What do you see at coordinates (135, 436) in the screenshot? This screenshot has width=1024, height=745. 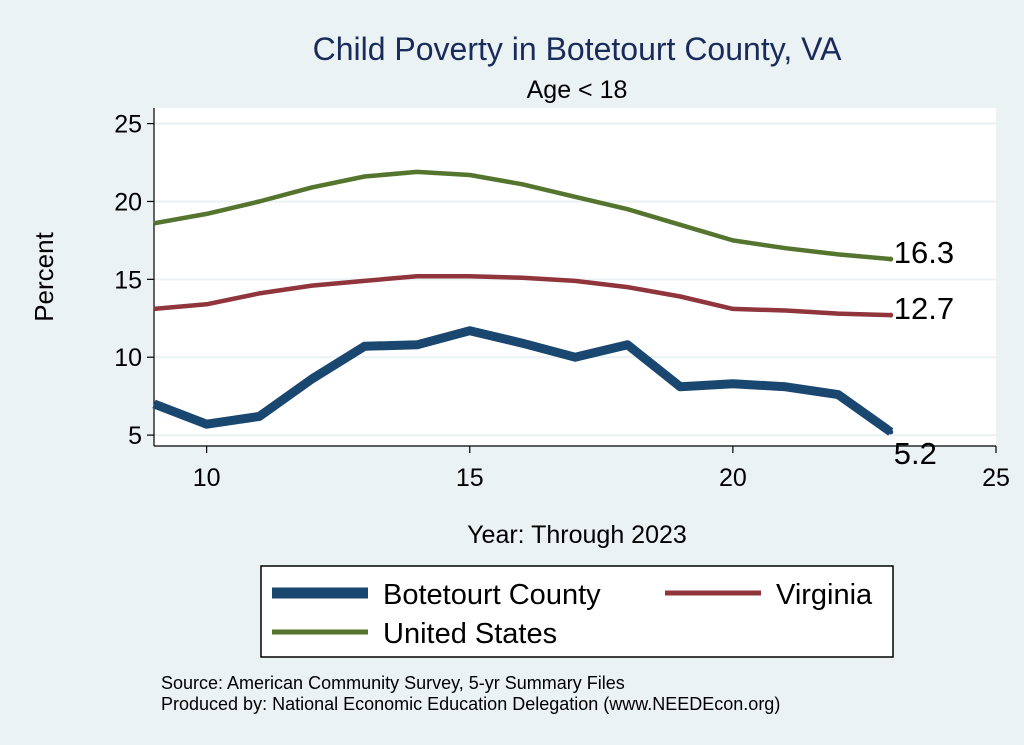 I see `y-tick-label: 5` at bounding box center [135, 436].